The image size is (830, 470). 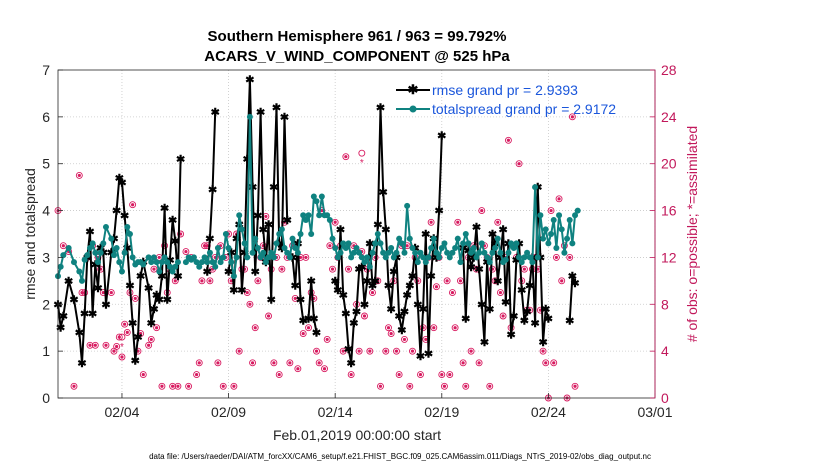 What do you see at coordinates (413, 89) in the screenshot?
I see `legend-rmse-marker: ✱` at bounding box center [413, 89].